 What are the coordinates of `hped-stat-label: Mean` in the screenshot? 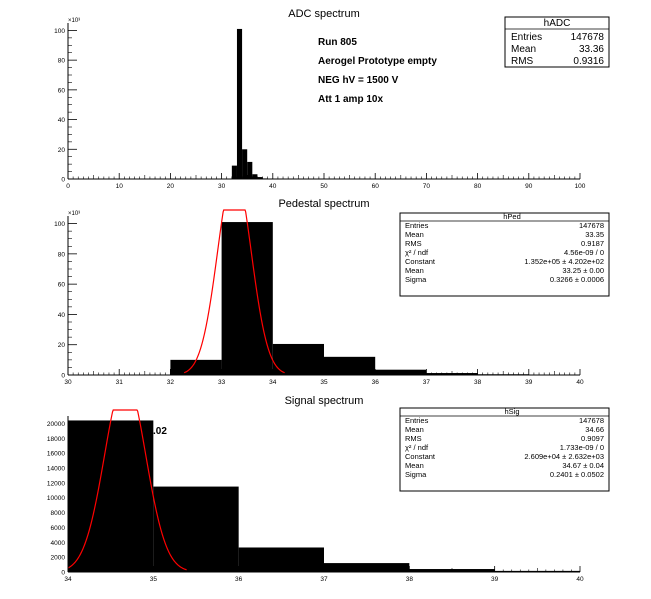 It's located at (414, 234).